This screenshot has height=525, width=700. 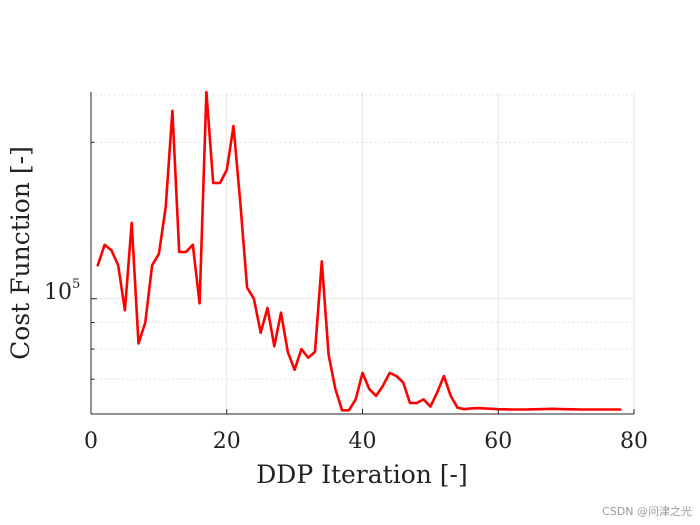 I want to click on y-tick-label-1e5: 105, so click(x=62, y=291).